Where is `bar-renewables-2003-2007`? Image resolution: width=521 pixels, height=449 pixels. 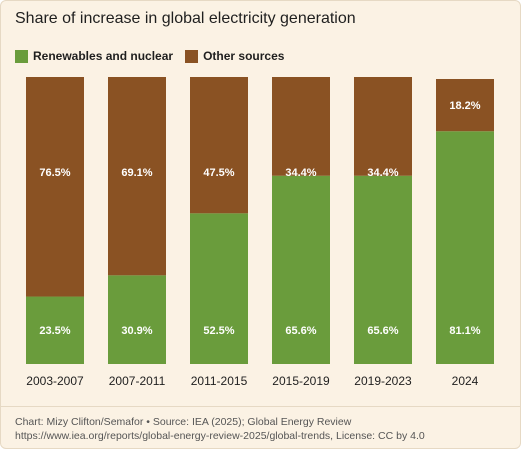 bar-renewables-2003-2007 is located at coordinates (55, 330).